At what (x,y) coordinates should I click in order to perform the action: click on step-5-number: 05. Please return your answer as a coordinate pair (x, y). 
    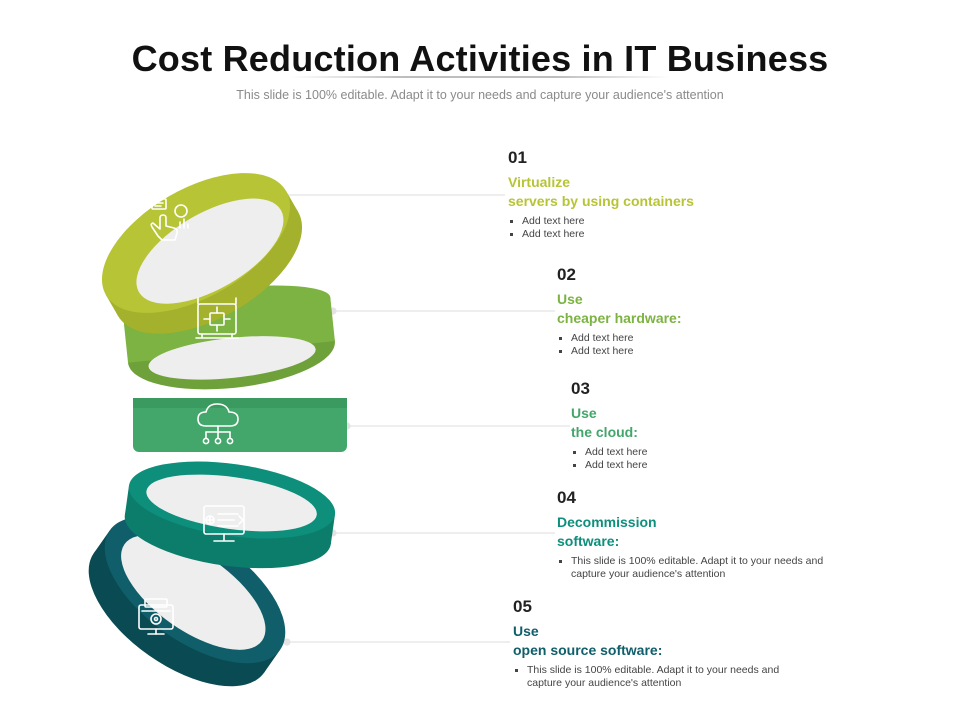
    Looking at the image, I should click on (522, 606).